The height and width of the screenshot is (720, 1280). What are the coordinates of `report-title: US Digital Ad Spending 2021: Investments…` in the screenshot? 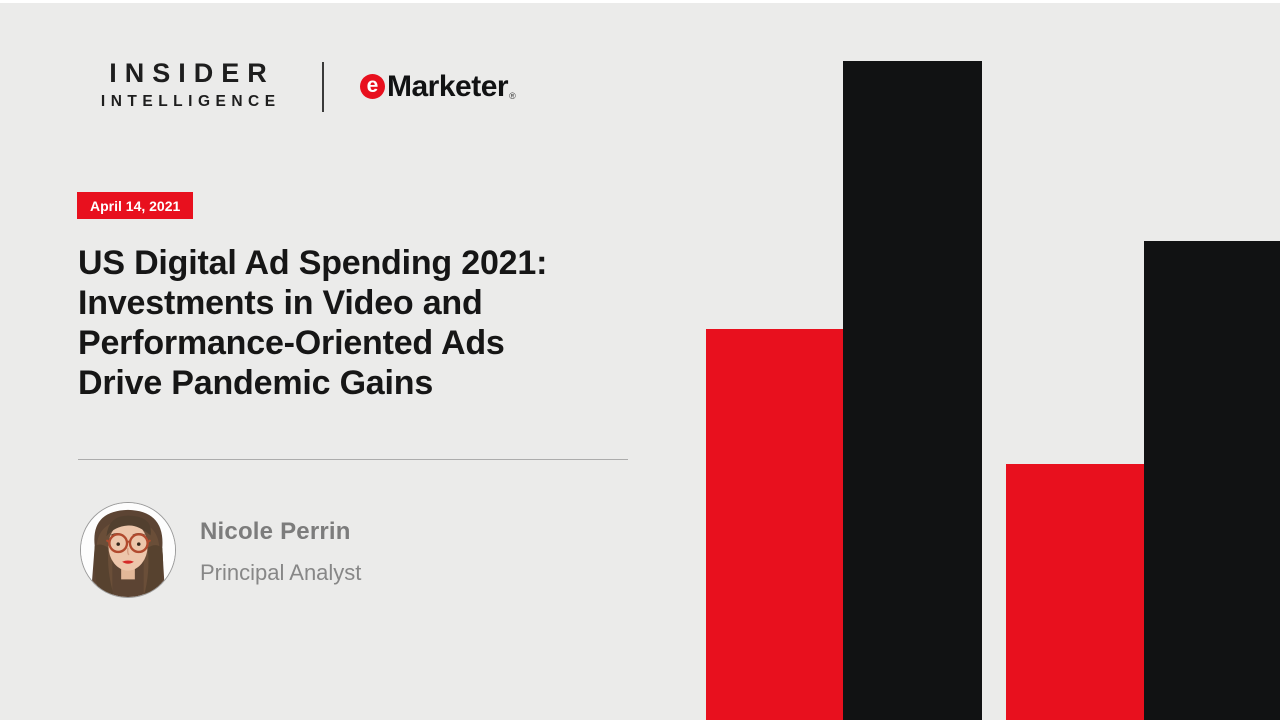 It's located at (368, 323).